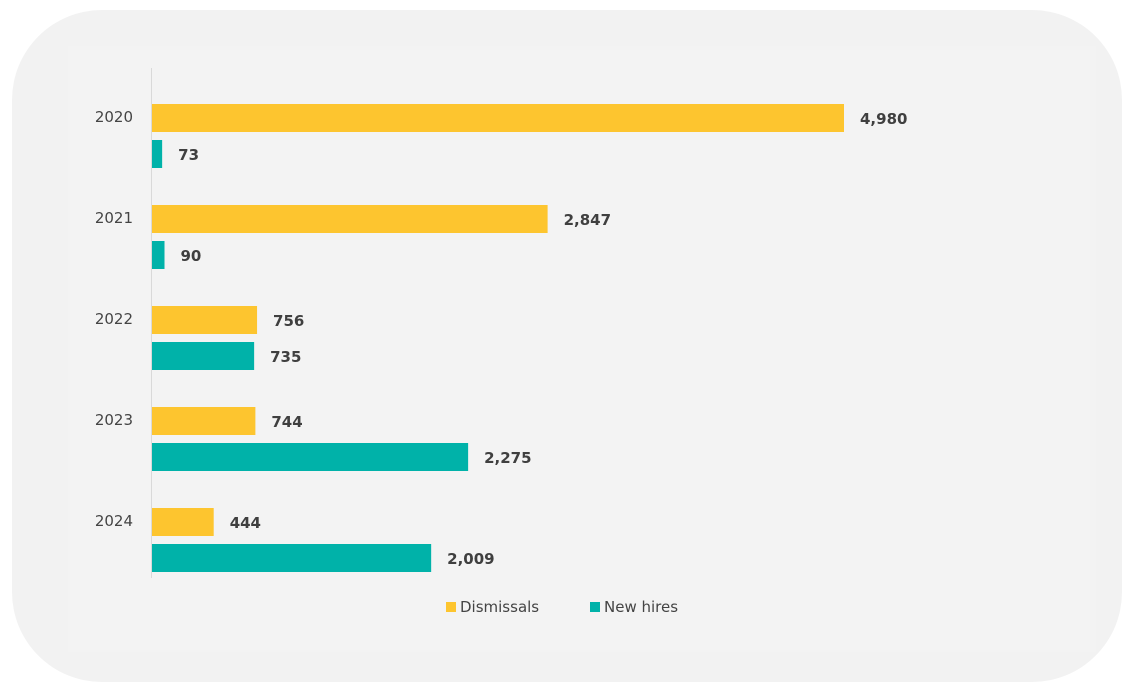  Describe the element at coordinates (245, 523) in the screenshot. I see `value-label-dismissals-2024: 444` at that location.